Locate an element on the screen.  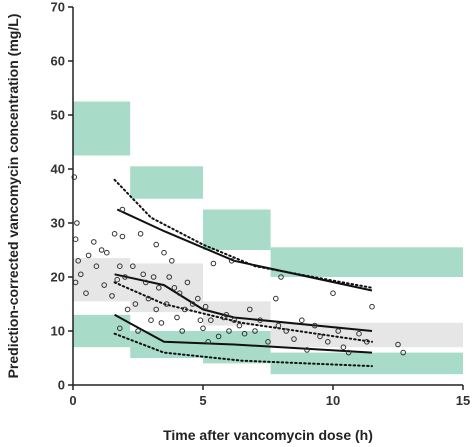
y-tick-label: 20 is located at coordinates (58, 277).